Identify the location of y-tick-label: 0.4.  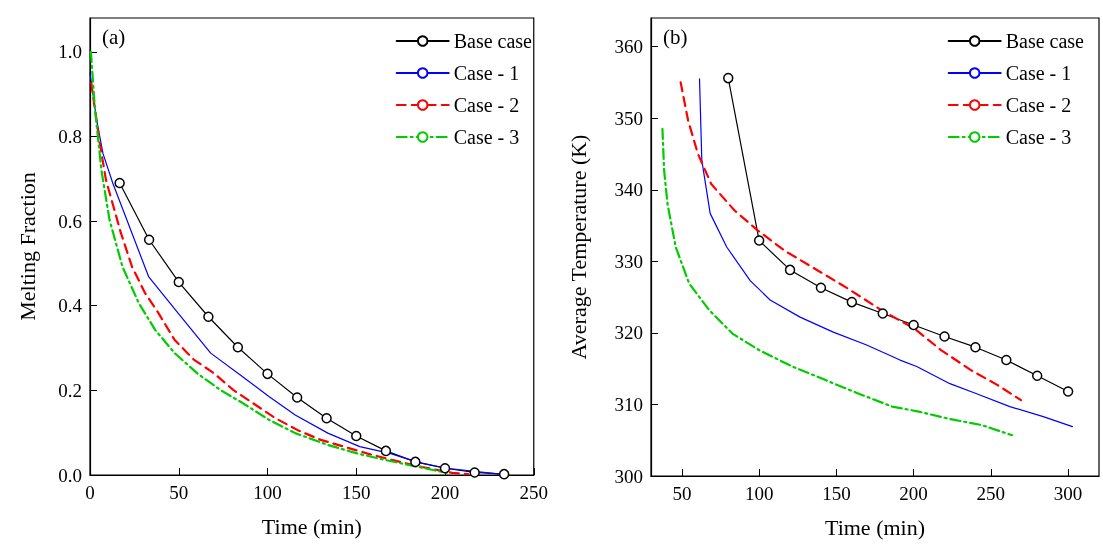
(70, 306).